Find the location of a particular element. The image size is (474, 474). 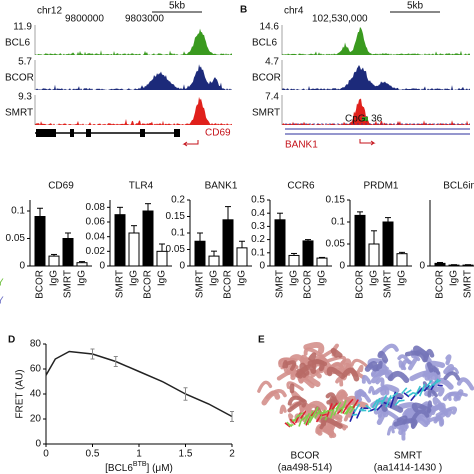

track-name: BCOR is located at coordinates (266, 78).